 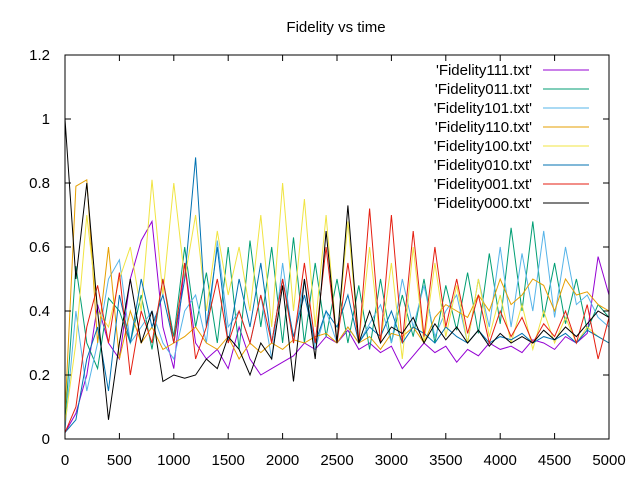 What do you see at coordinates (173, 460) in the screenshot?
I see `x-tick-label: 1000` at bounding box center [173, 460].